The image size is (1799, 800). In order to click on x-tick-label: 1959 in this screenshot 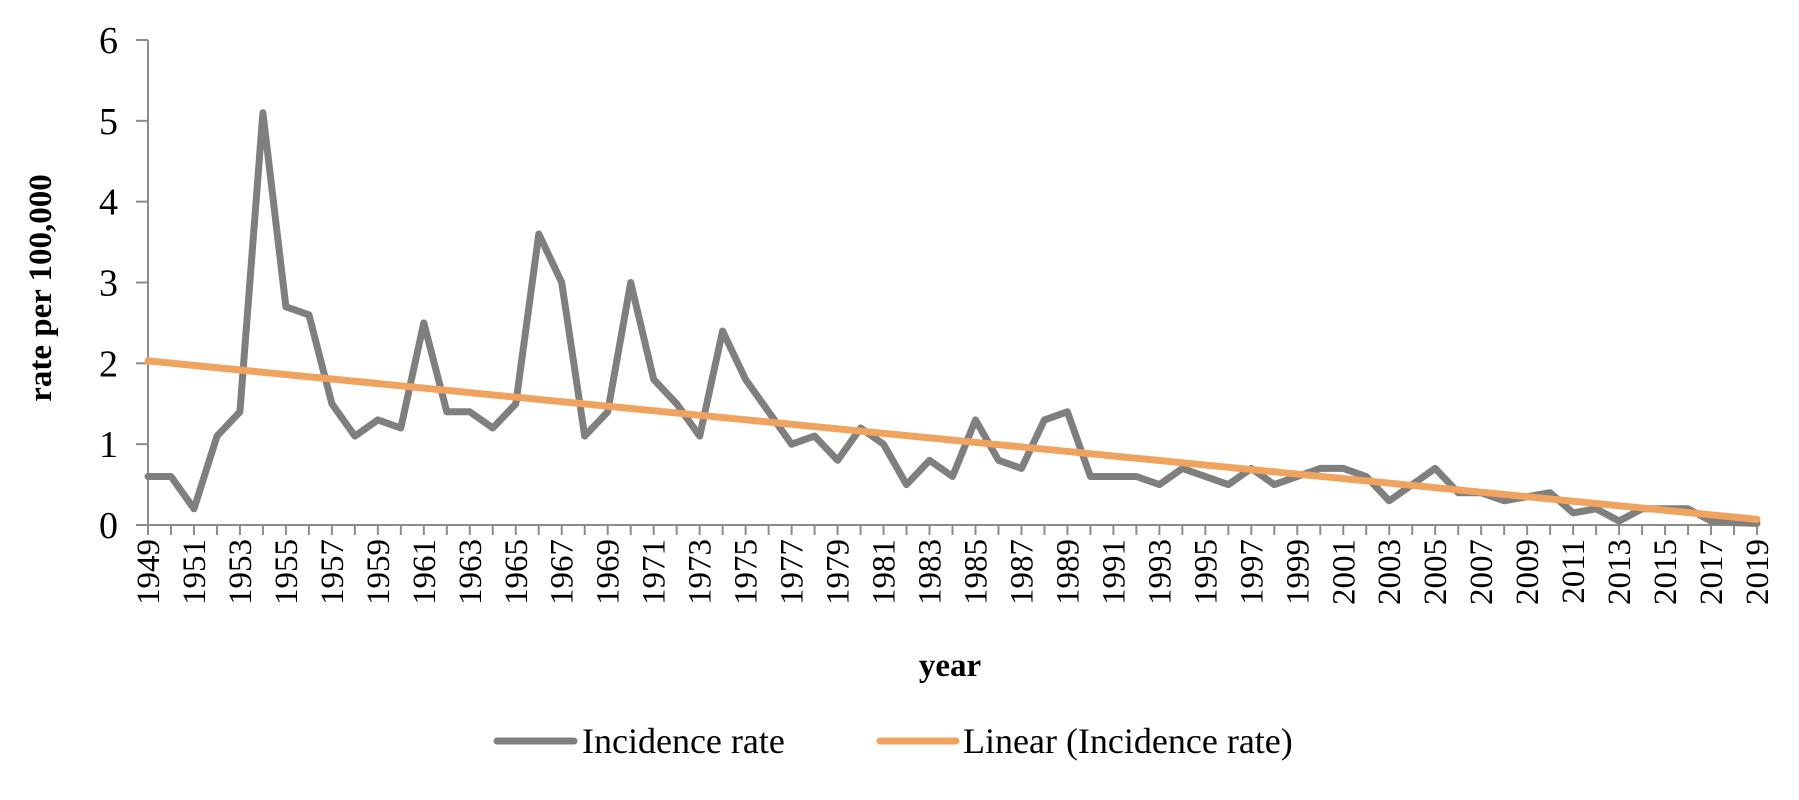, I will do `click(379, 572)`.